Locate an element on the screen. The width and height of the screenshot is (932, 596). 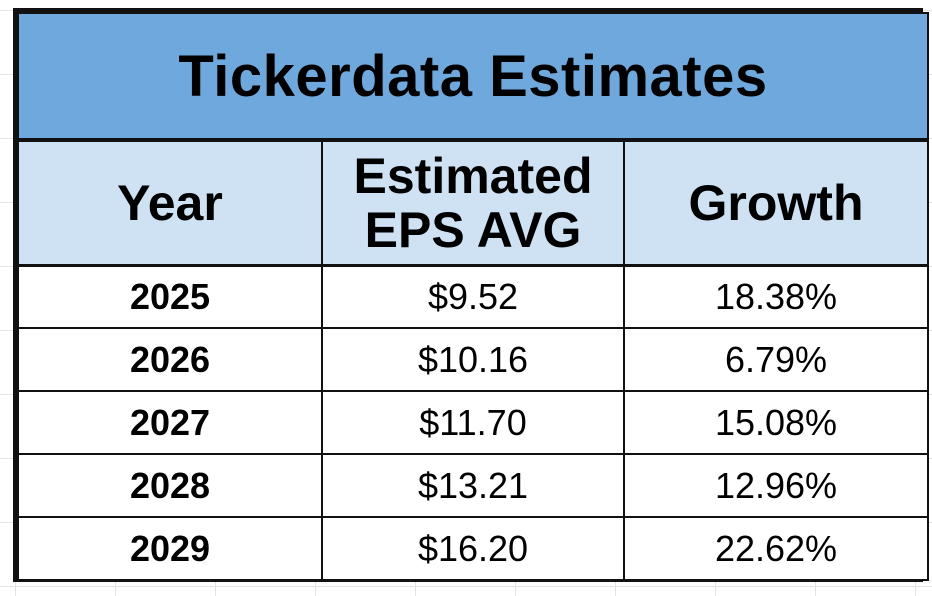
sheet-top-gap is located at coordinates (466, 4).